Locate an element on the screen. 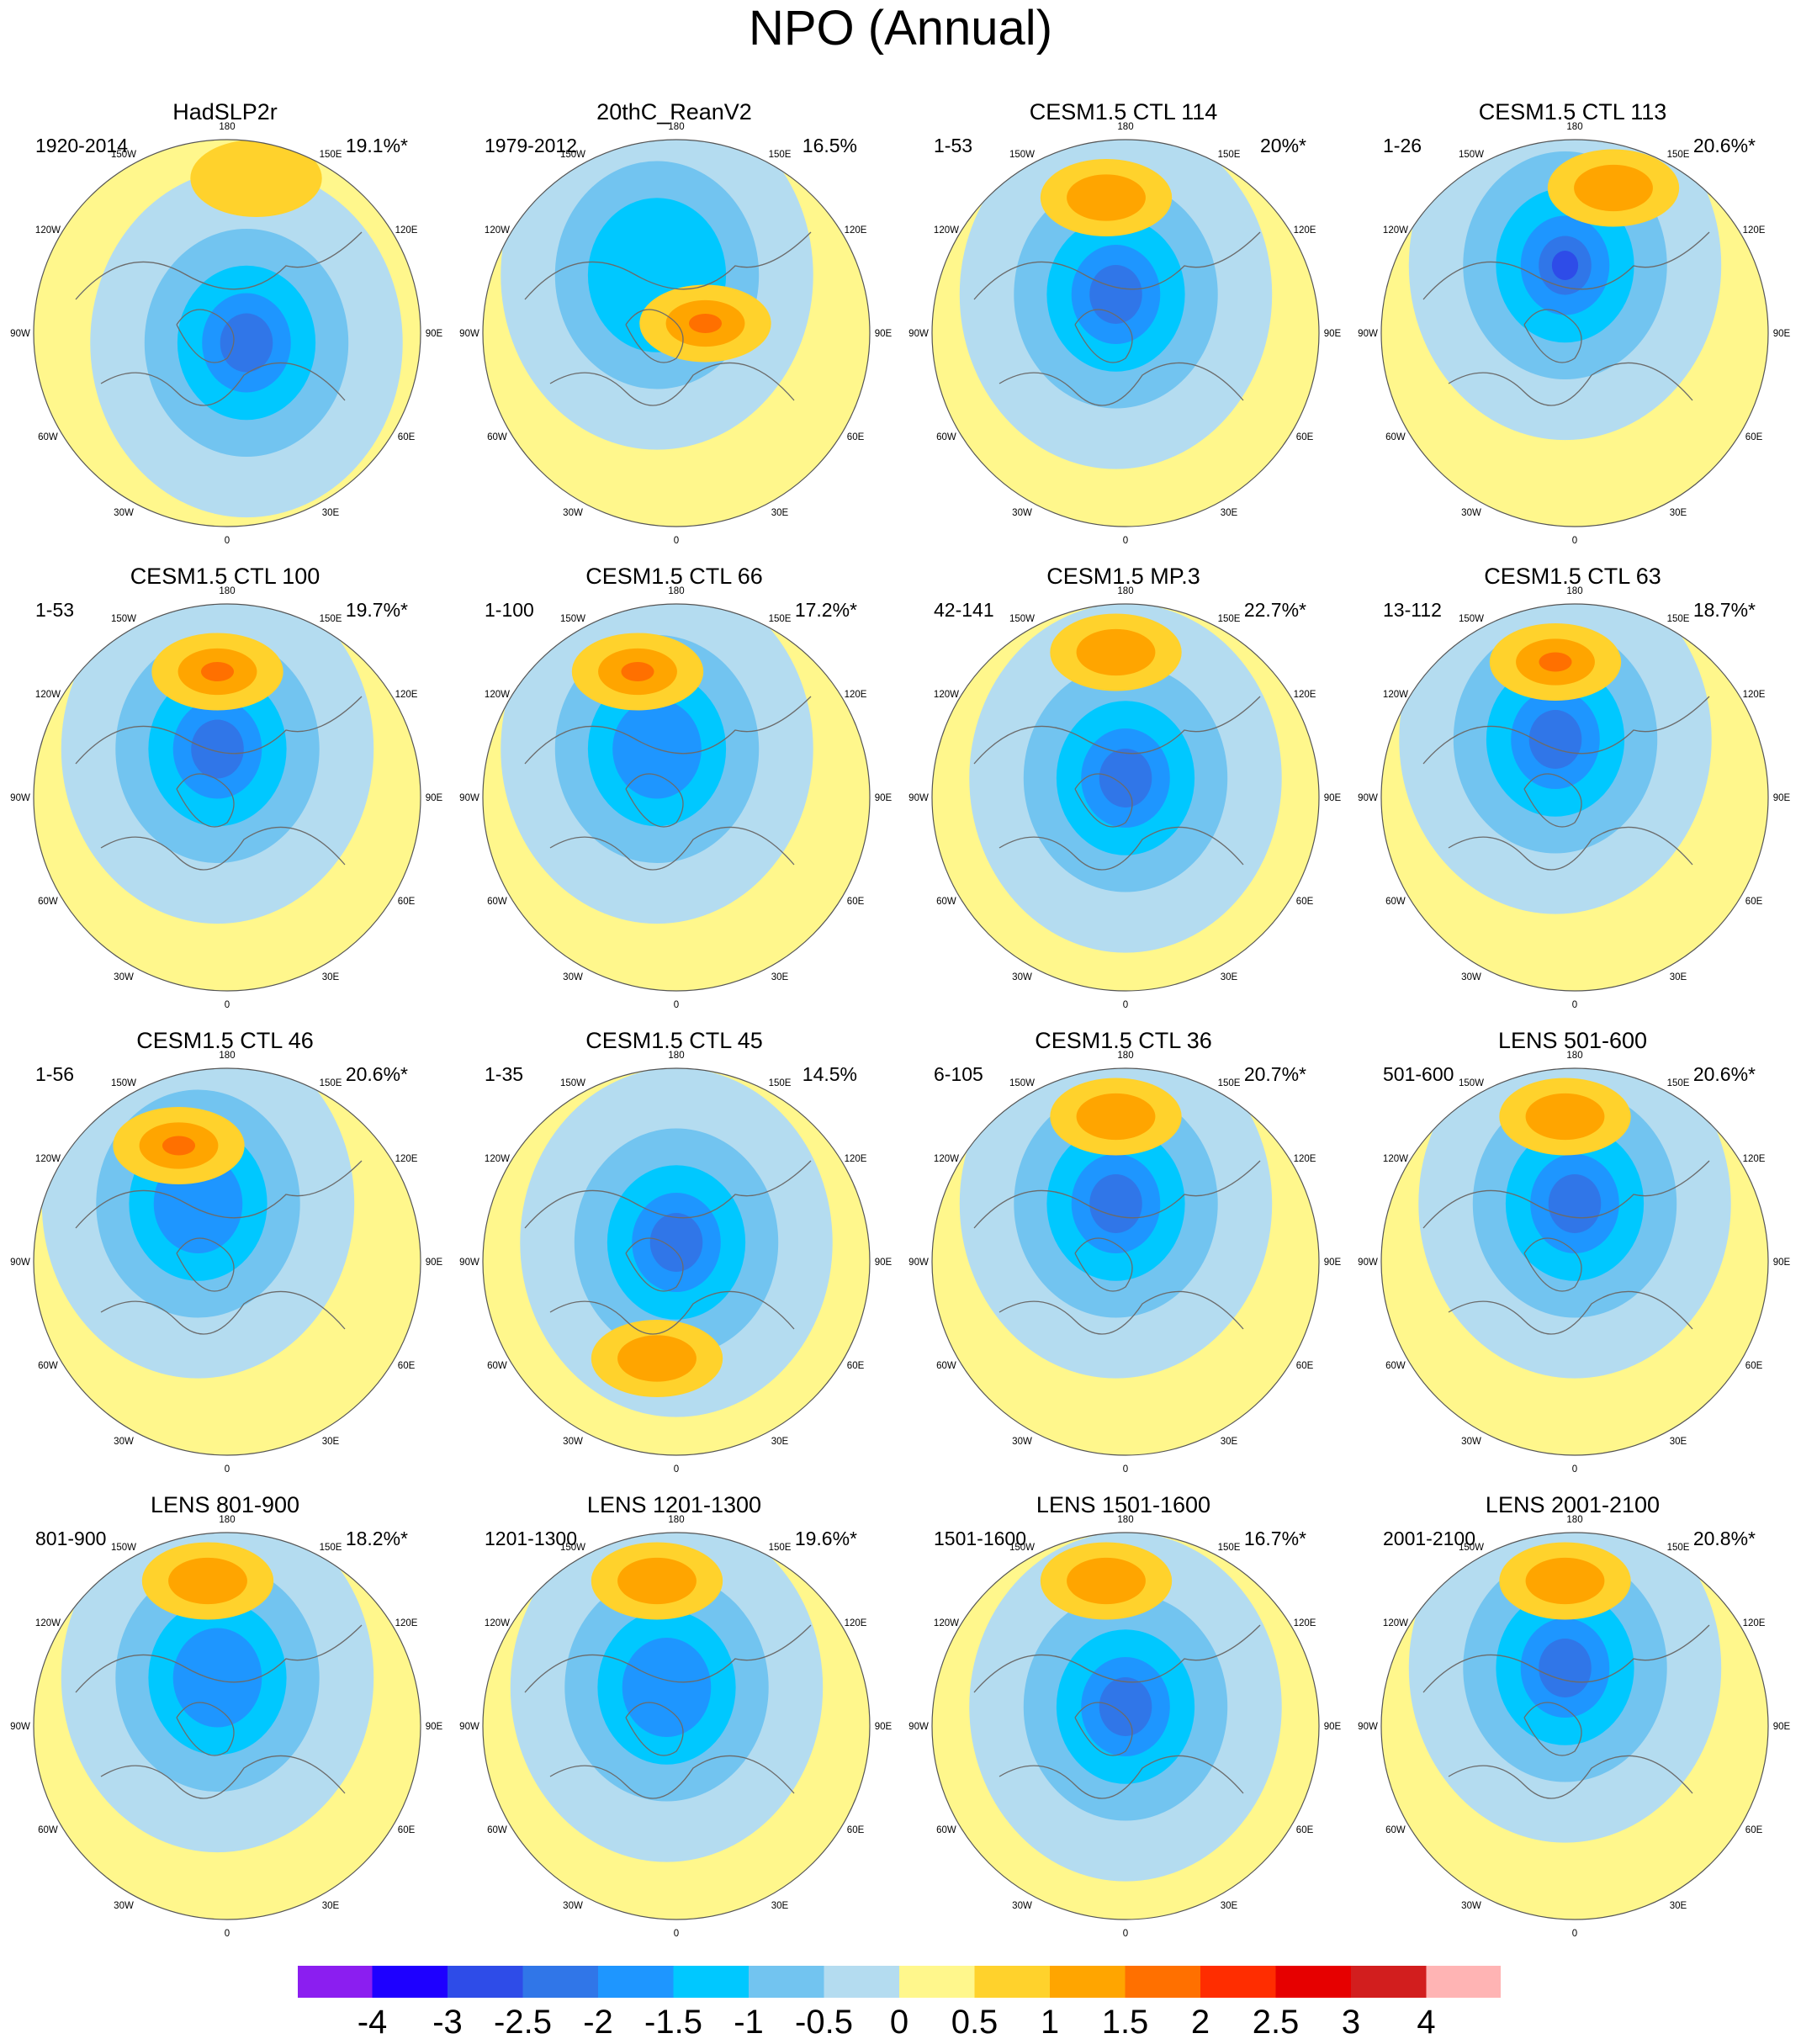 Image resolution: width=1801 pixels, height=2044 pixels. colorbar is located at coordinates (899, 1982).